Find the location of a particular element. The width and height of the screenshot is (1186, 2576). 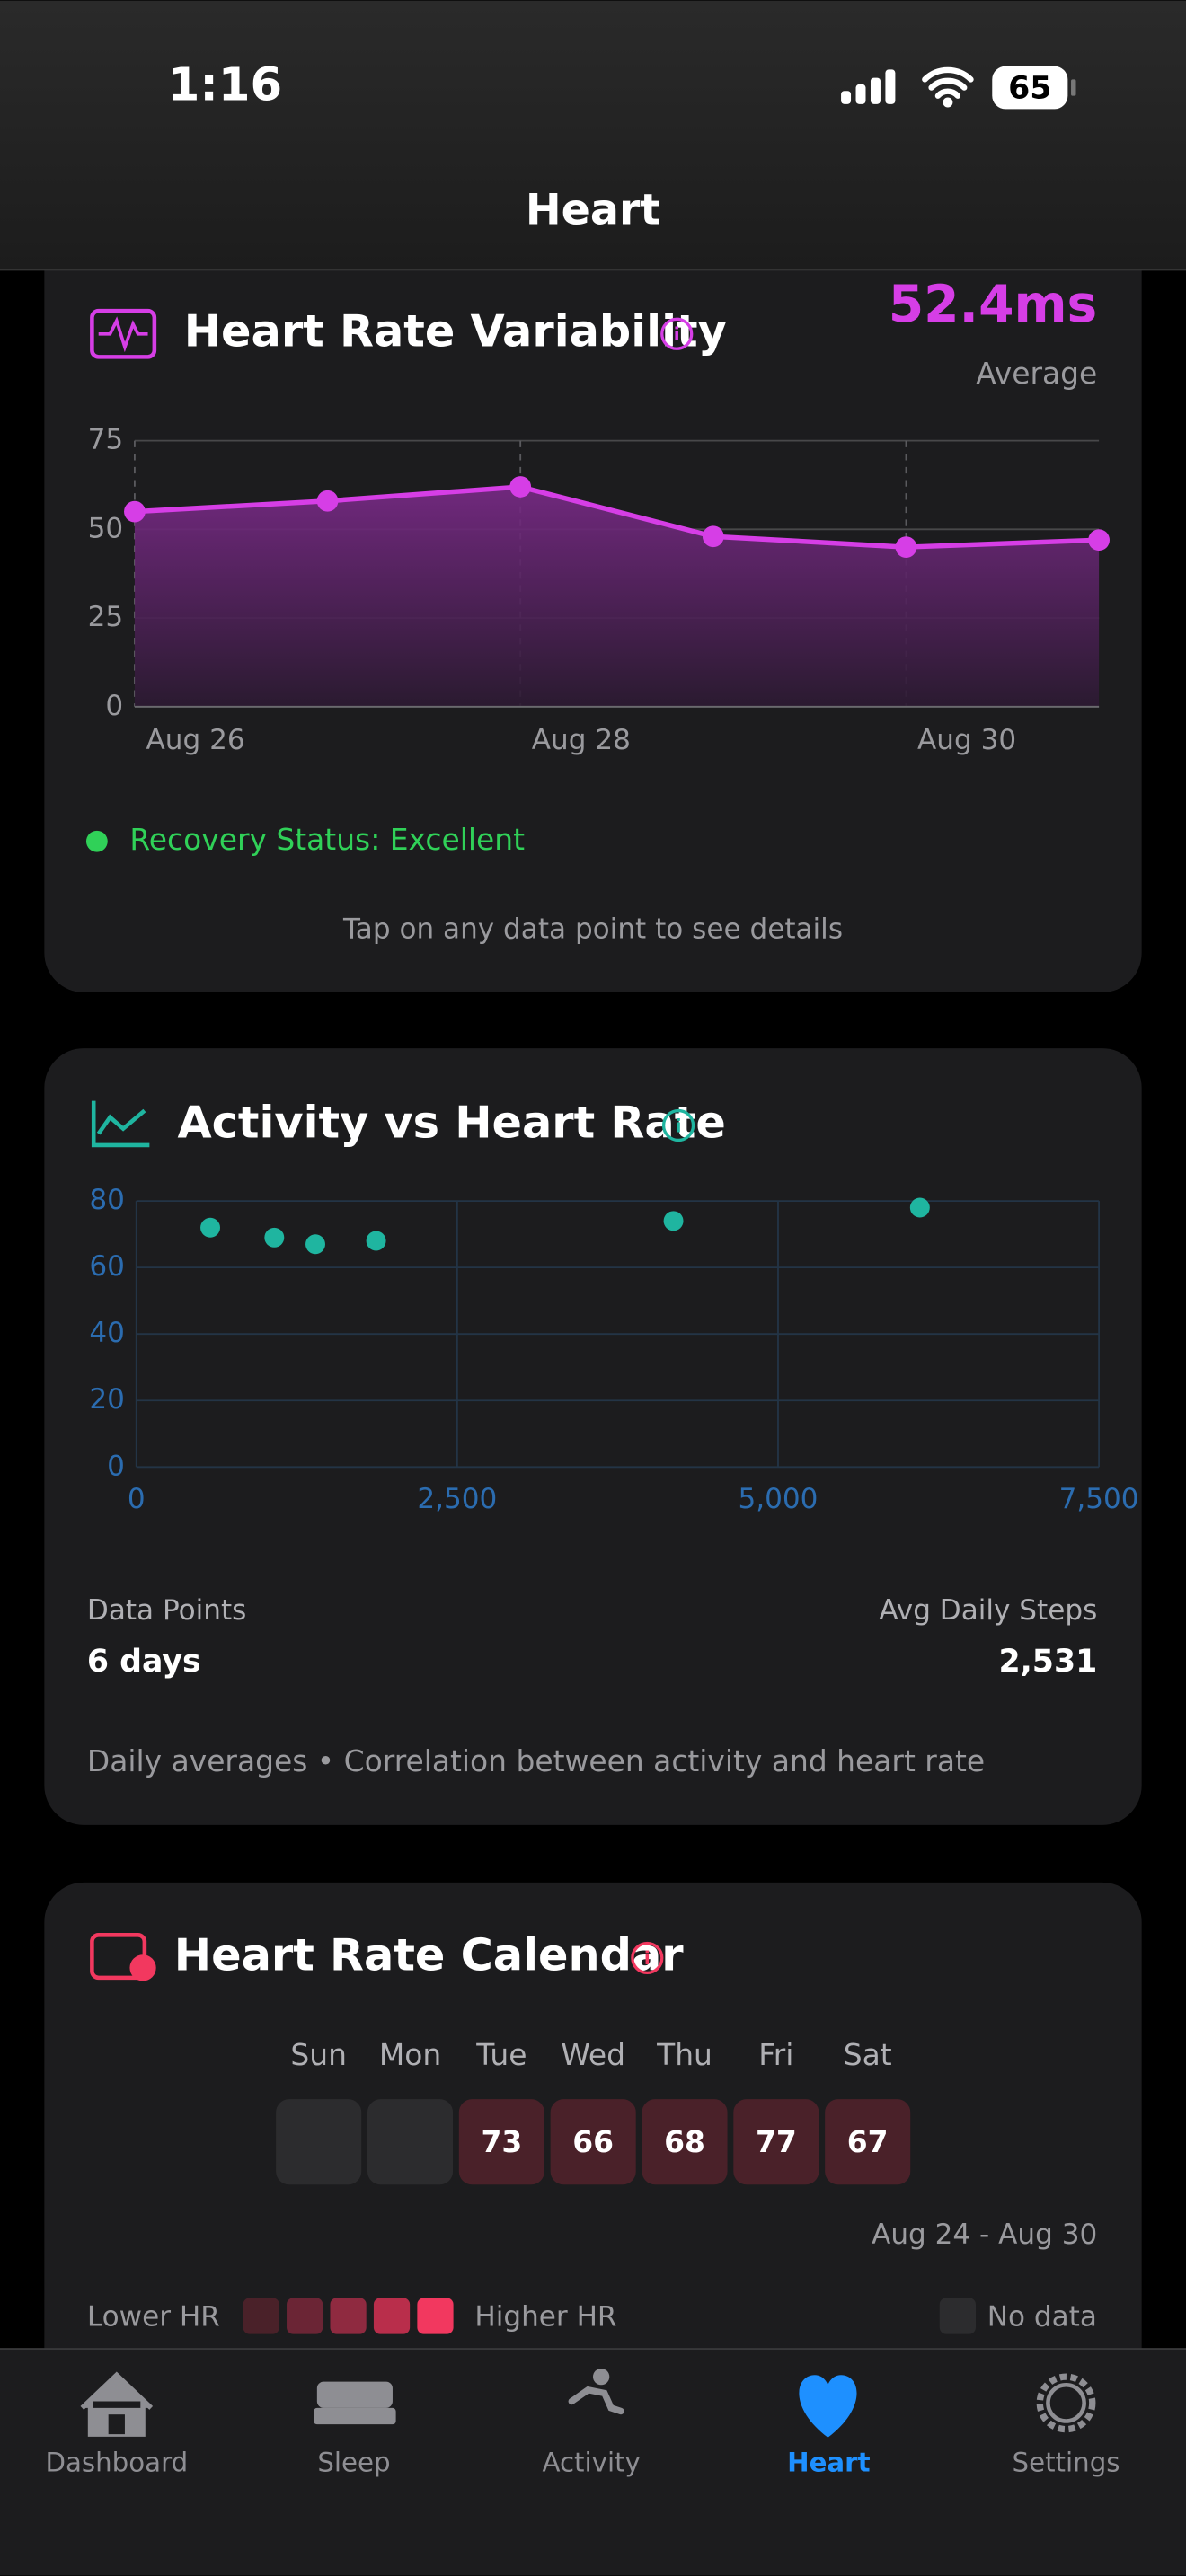

y-tick-label: 50 is located at coordinates (106, 528).